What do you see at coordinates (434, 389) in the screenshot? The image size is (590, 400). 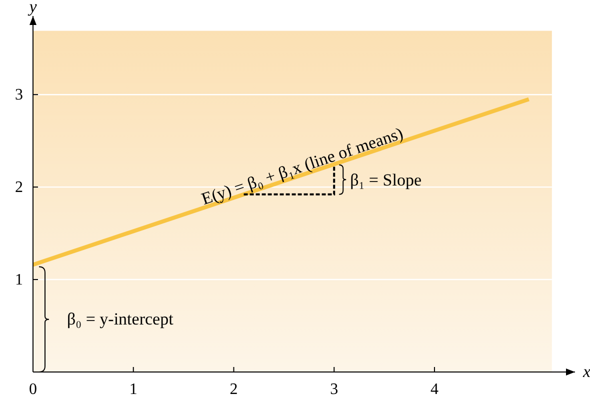 I see `x-tick-label: 4` at bounding box center [434, 389].